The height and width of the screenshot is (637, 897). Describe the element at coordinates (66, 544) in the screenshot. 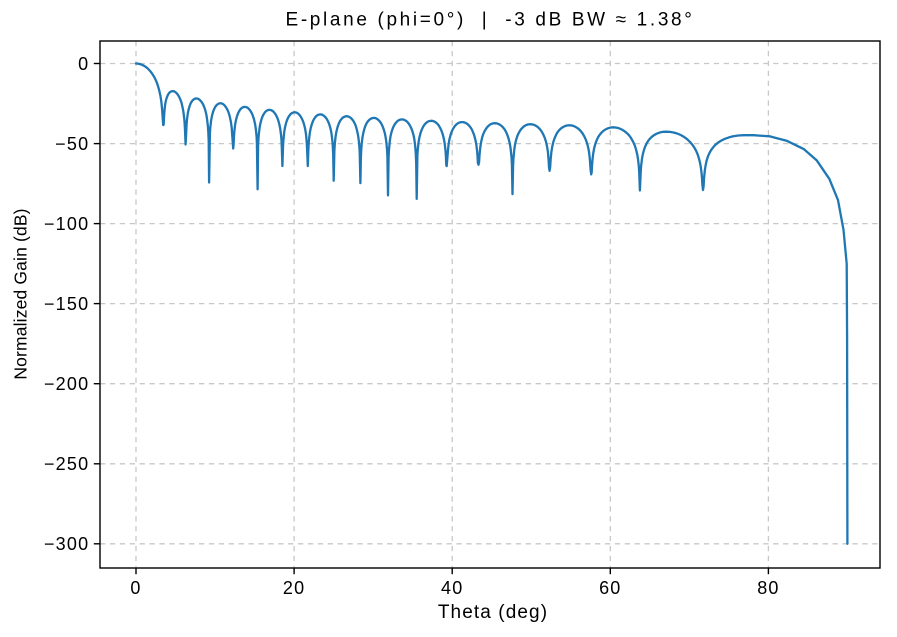

I see `svg-text: −300` at that location.